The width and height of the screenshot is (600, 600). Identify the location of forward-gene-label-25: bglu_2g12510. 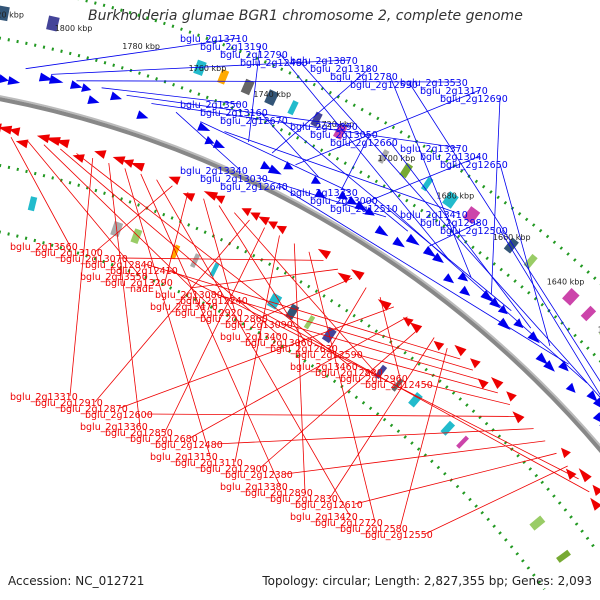
(364, 209).